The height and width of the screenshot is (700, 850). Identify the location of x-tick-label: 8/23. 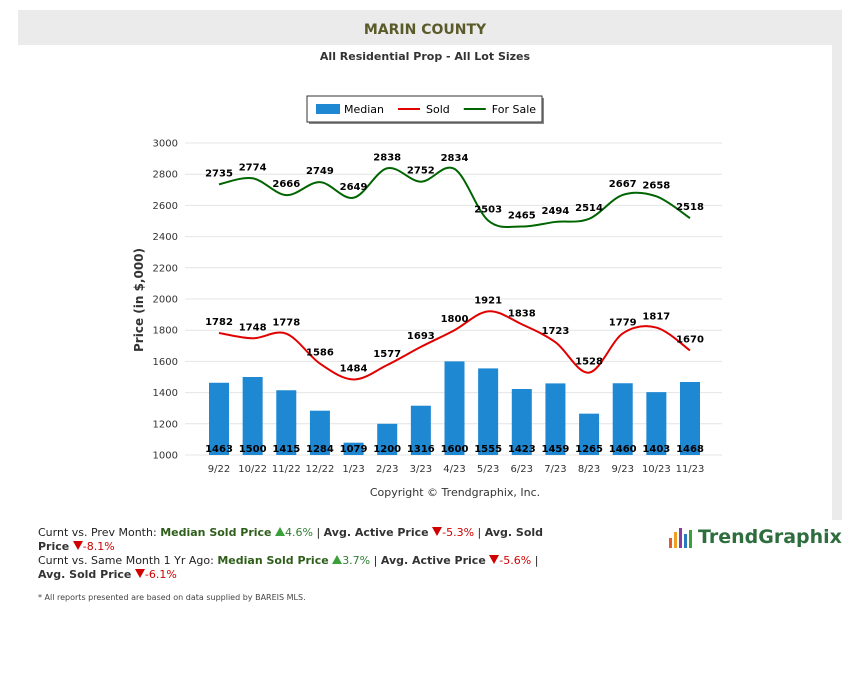
(589, 469).